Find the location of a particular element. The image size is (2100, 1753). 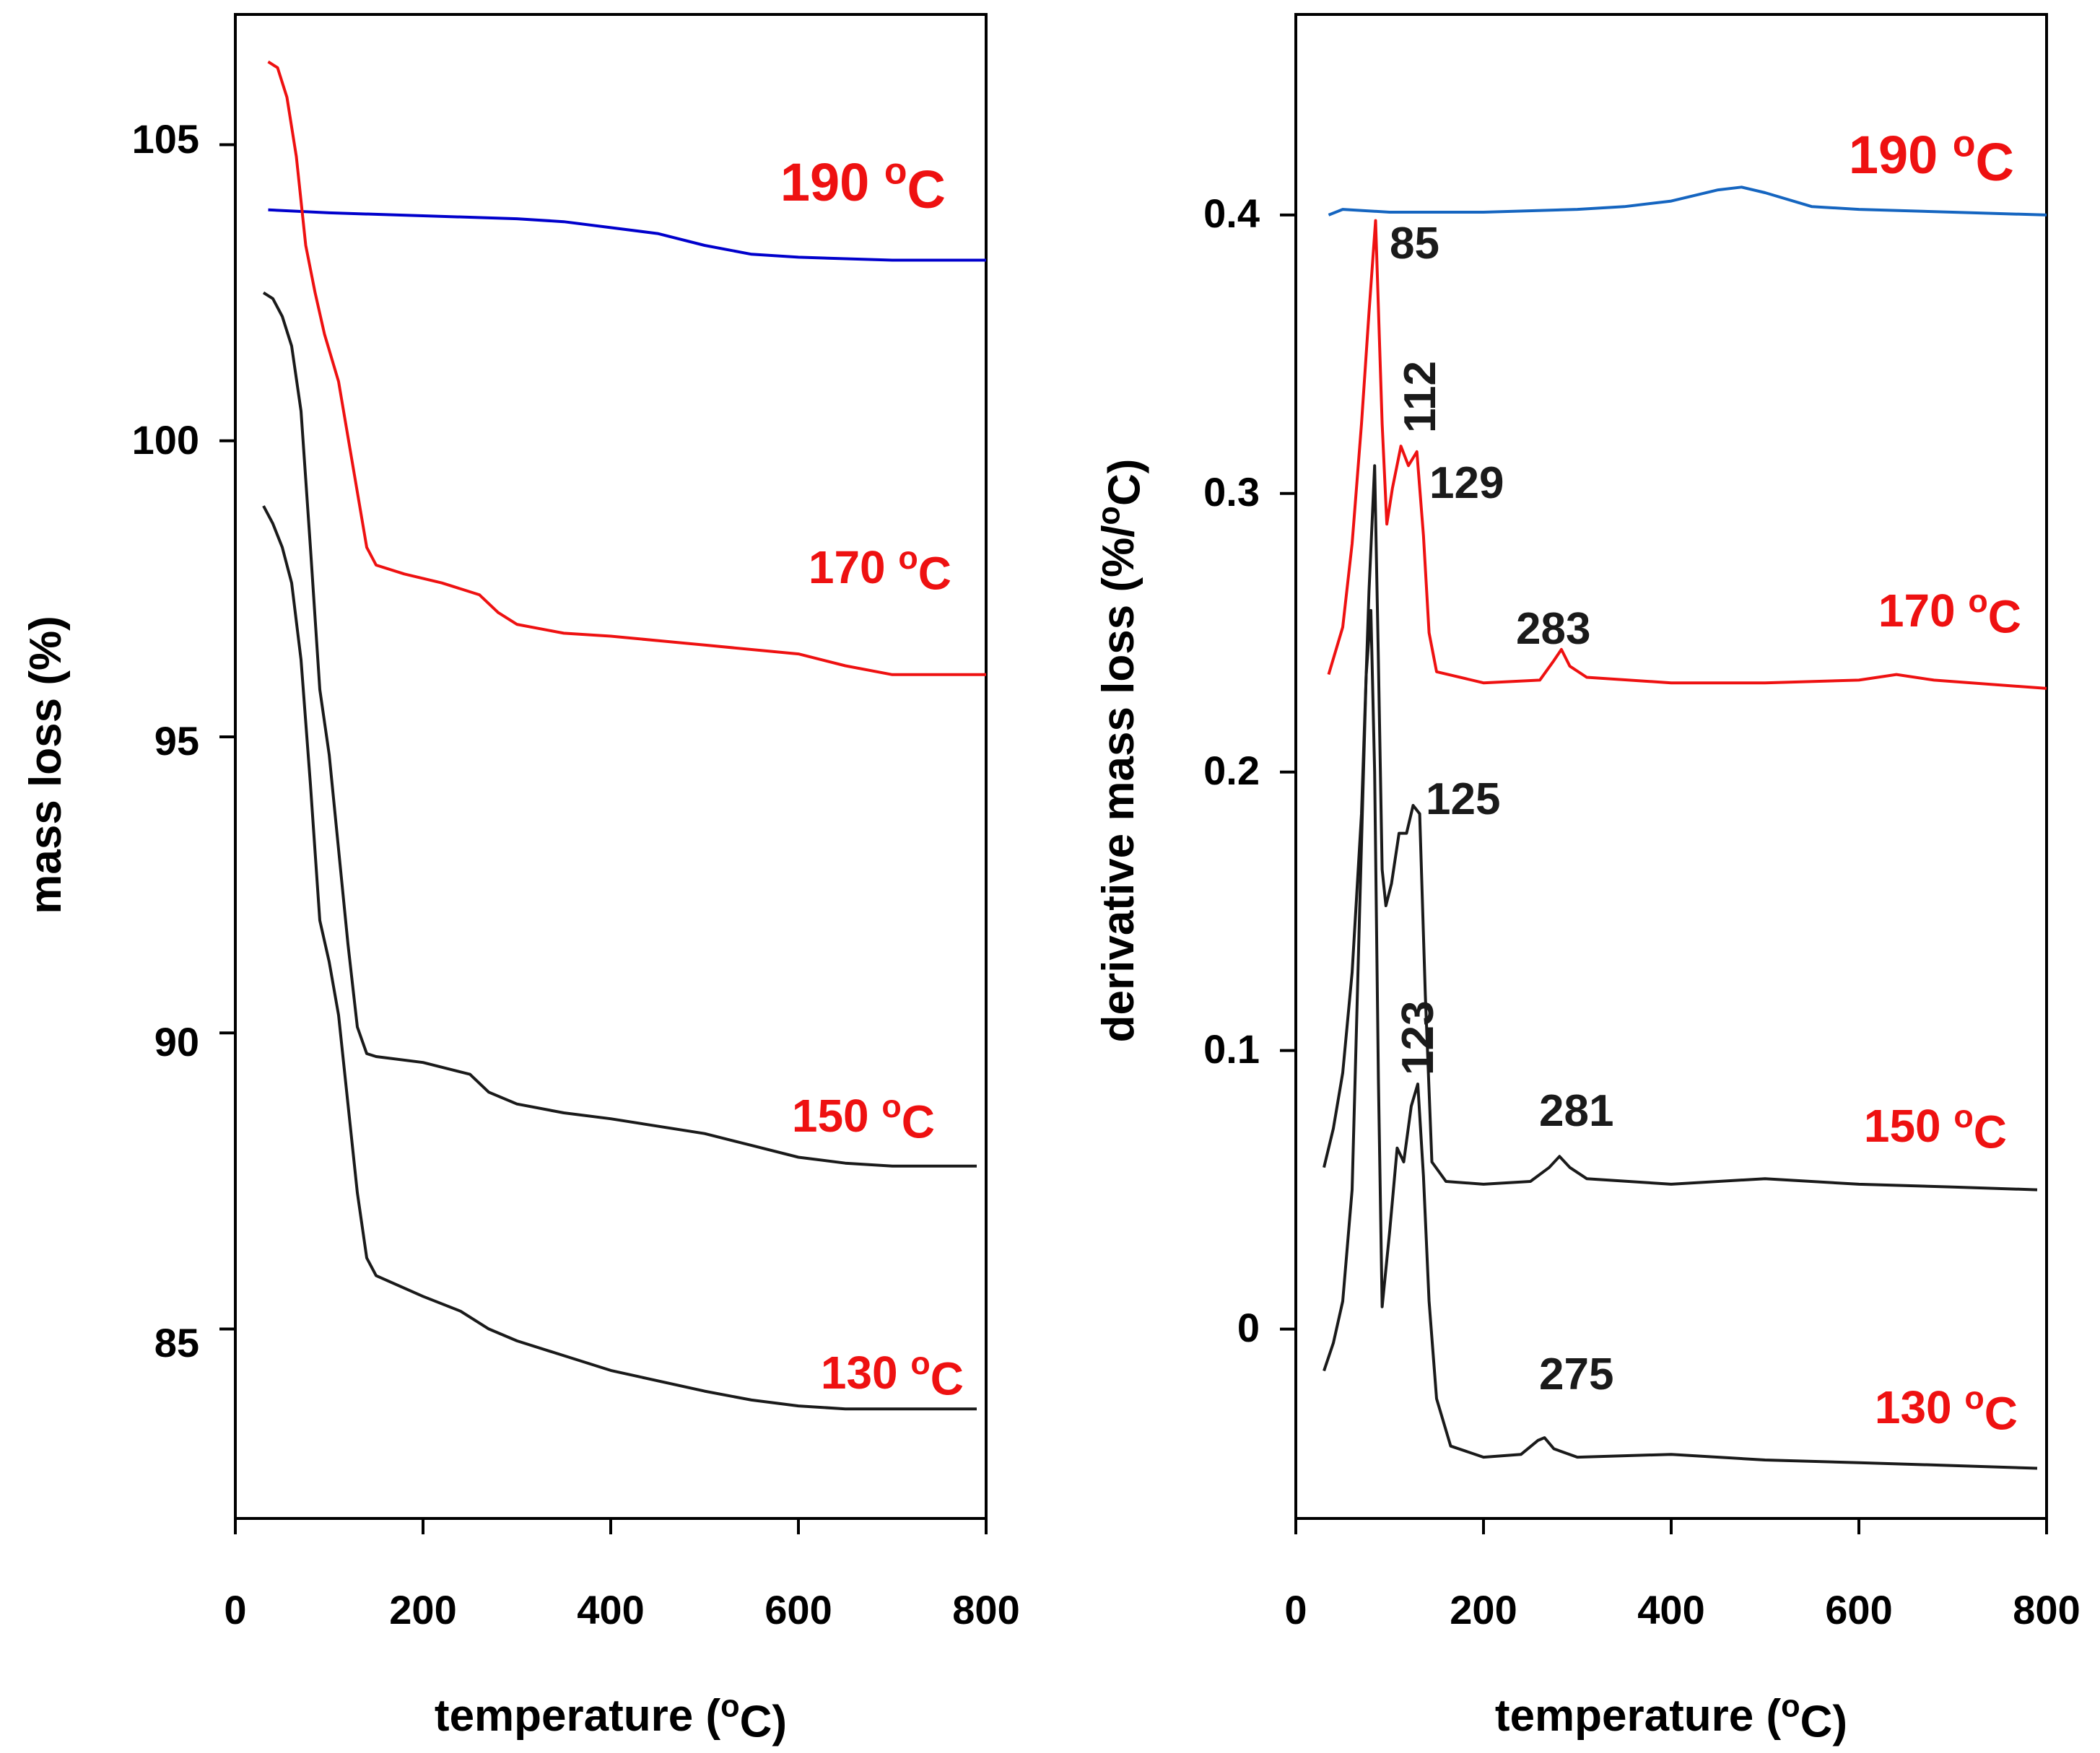

right-y-tick-label: 0.3 is located at coordinates (1231, 492).